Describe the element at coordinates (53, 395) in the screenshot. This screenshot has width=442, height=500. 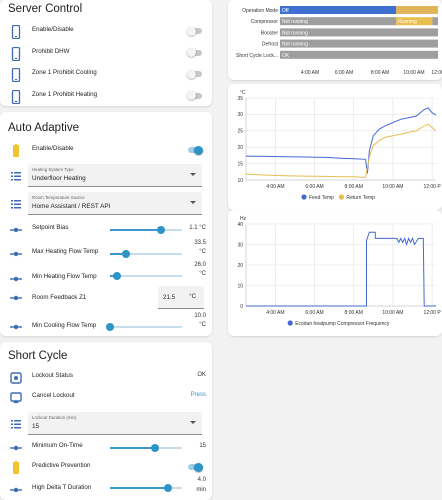
I see `cancel-lockout-label: Cancel Lockout` at that location.